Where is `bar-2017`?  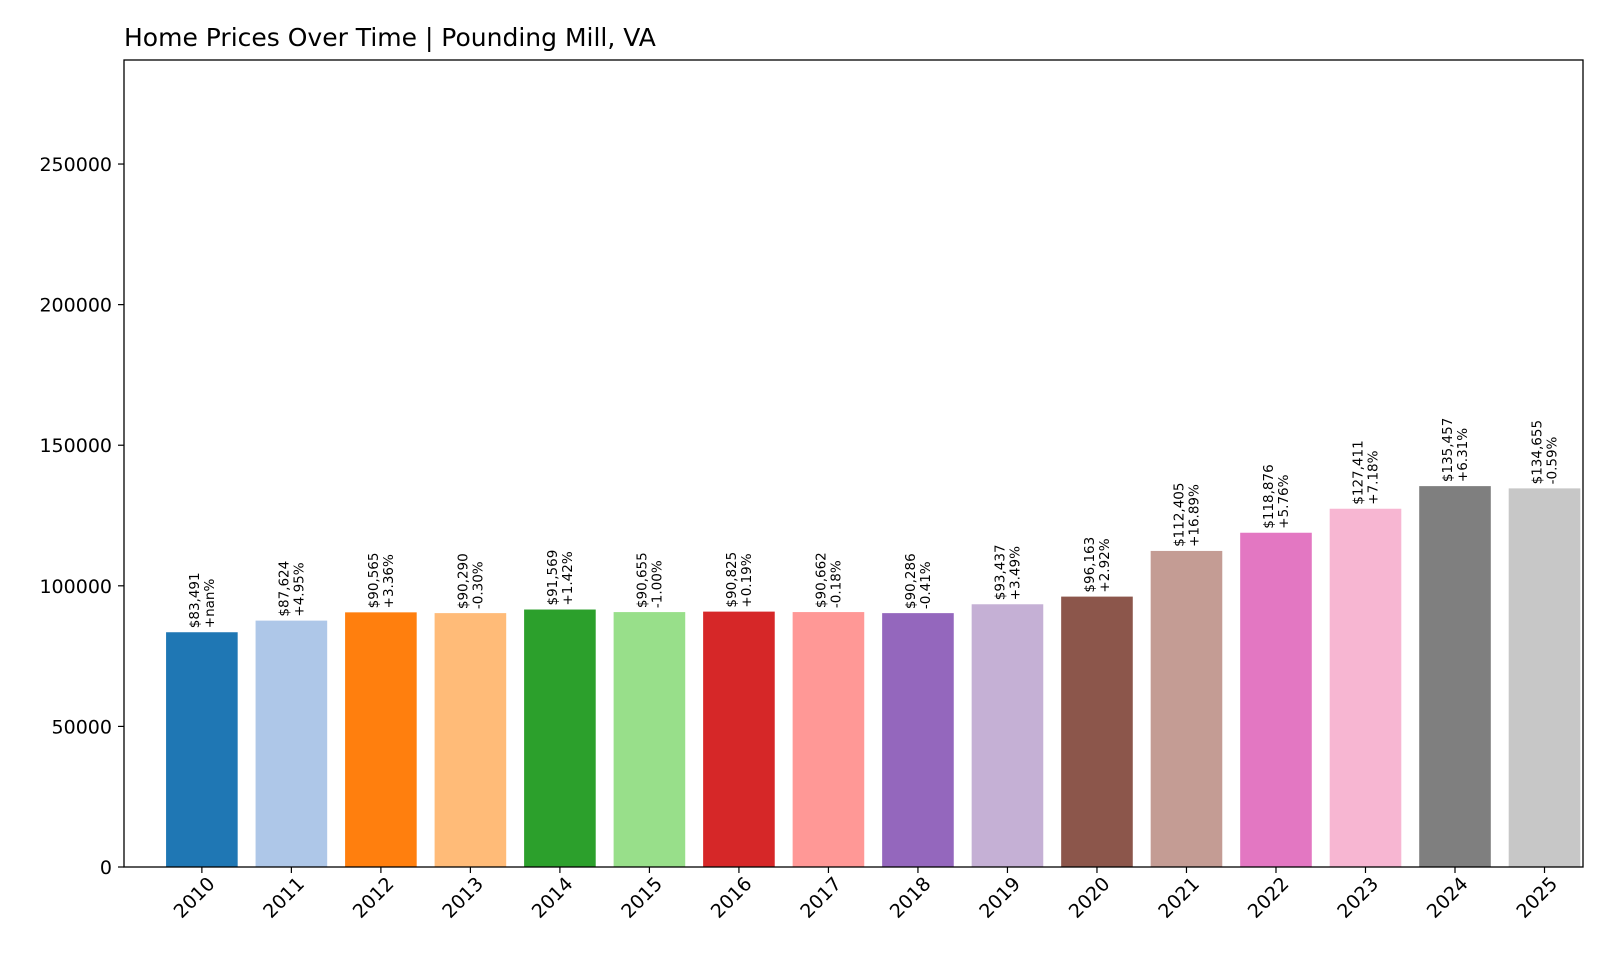 bar-2017 is located at coordinates (828, 739).